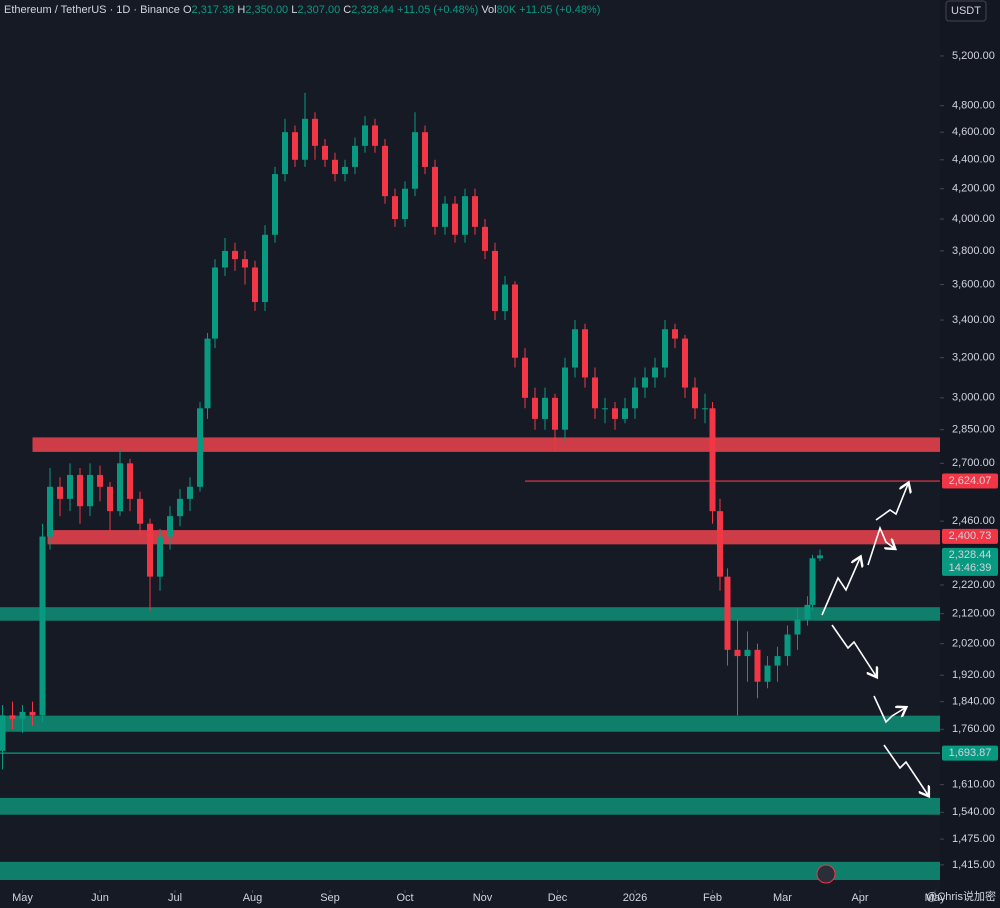 Image resolution: width=1000 pixels, height=908 pixels. I want to click on arrows, so click(874, 639).